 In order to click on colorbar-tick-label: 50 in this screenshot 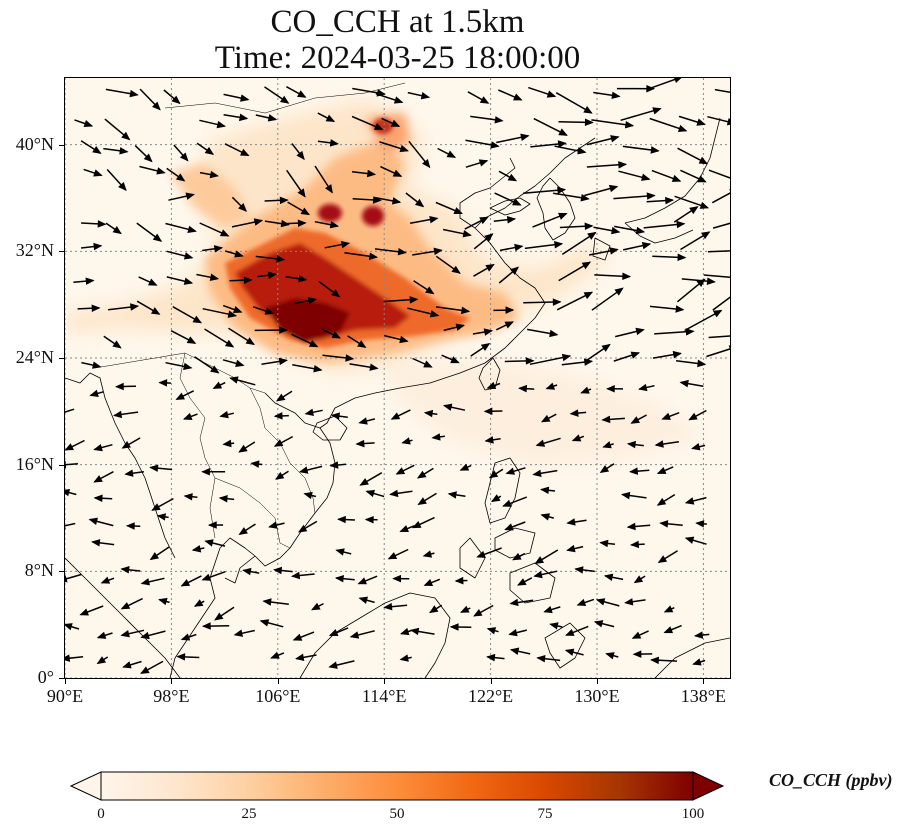, I will do `click(397, 814)`.